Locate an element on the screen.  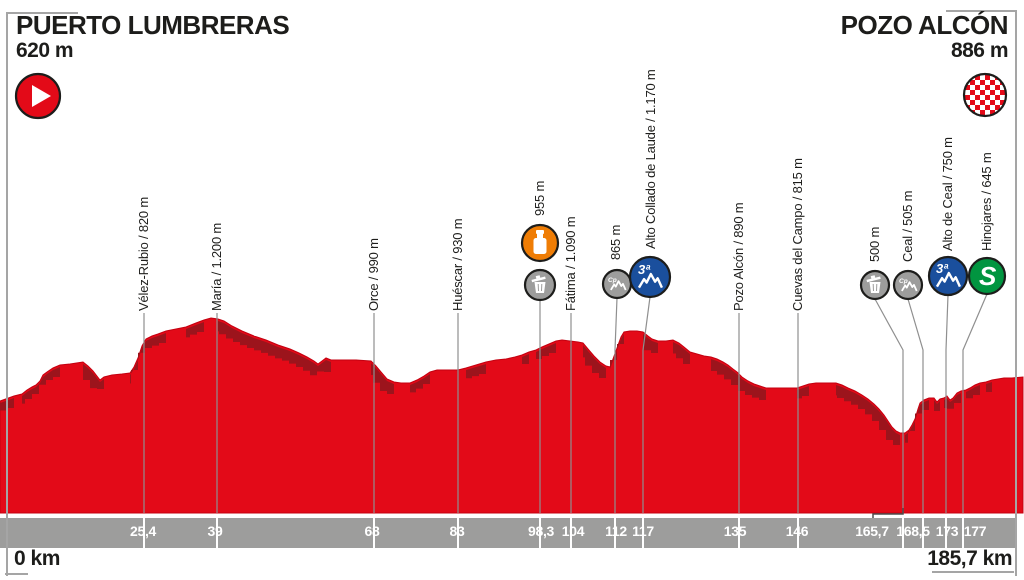
km-tick-label: 112 is located at coordinates (616, 531).